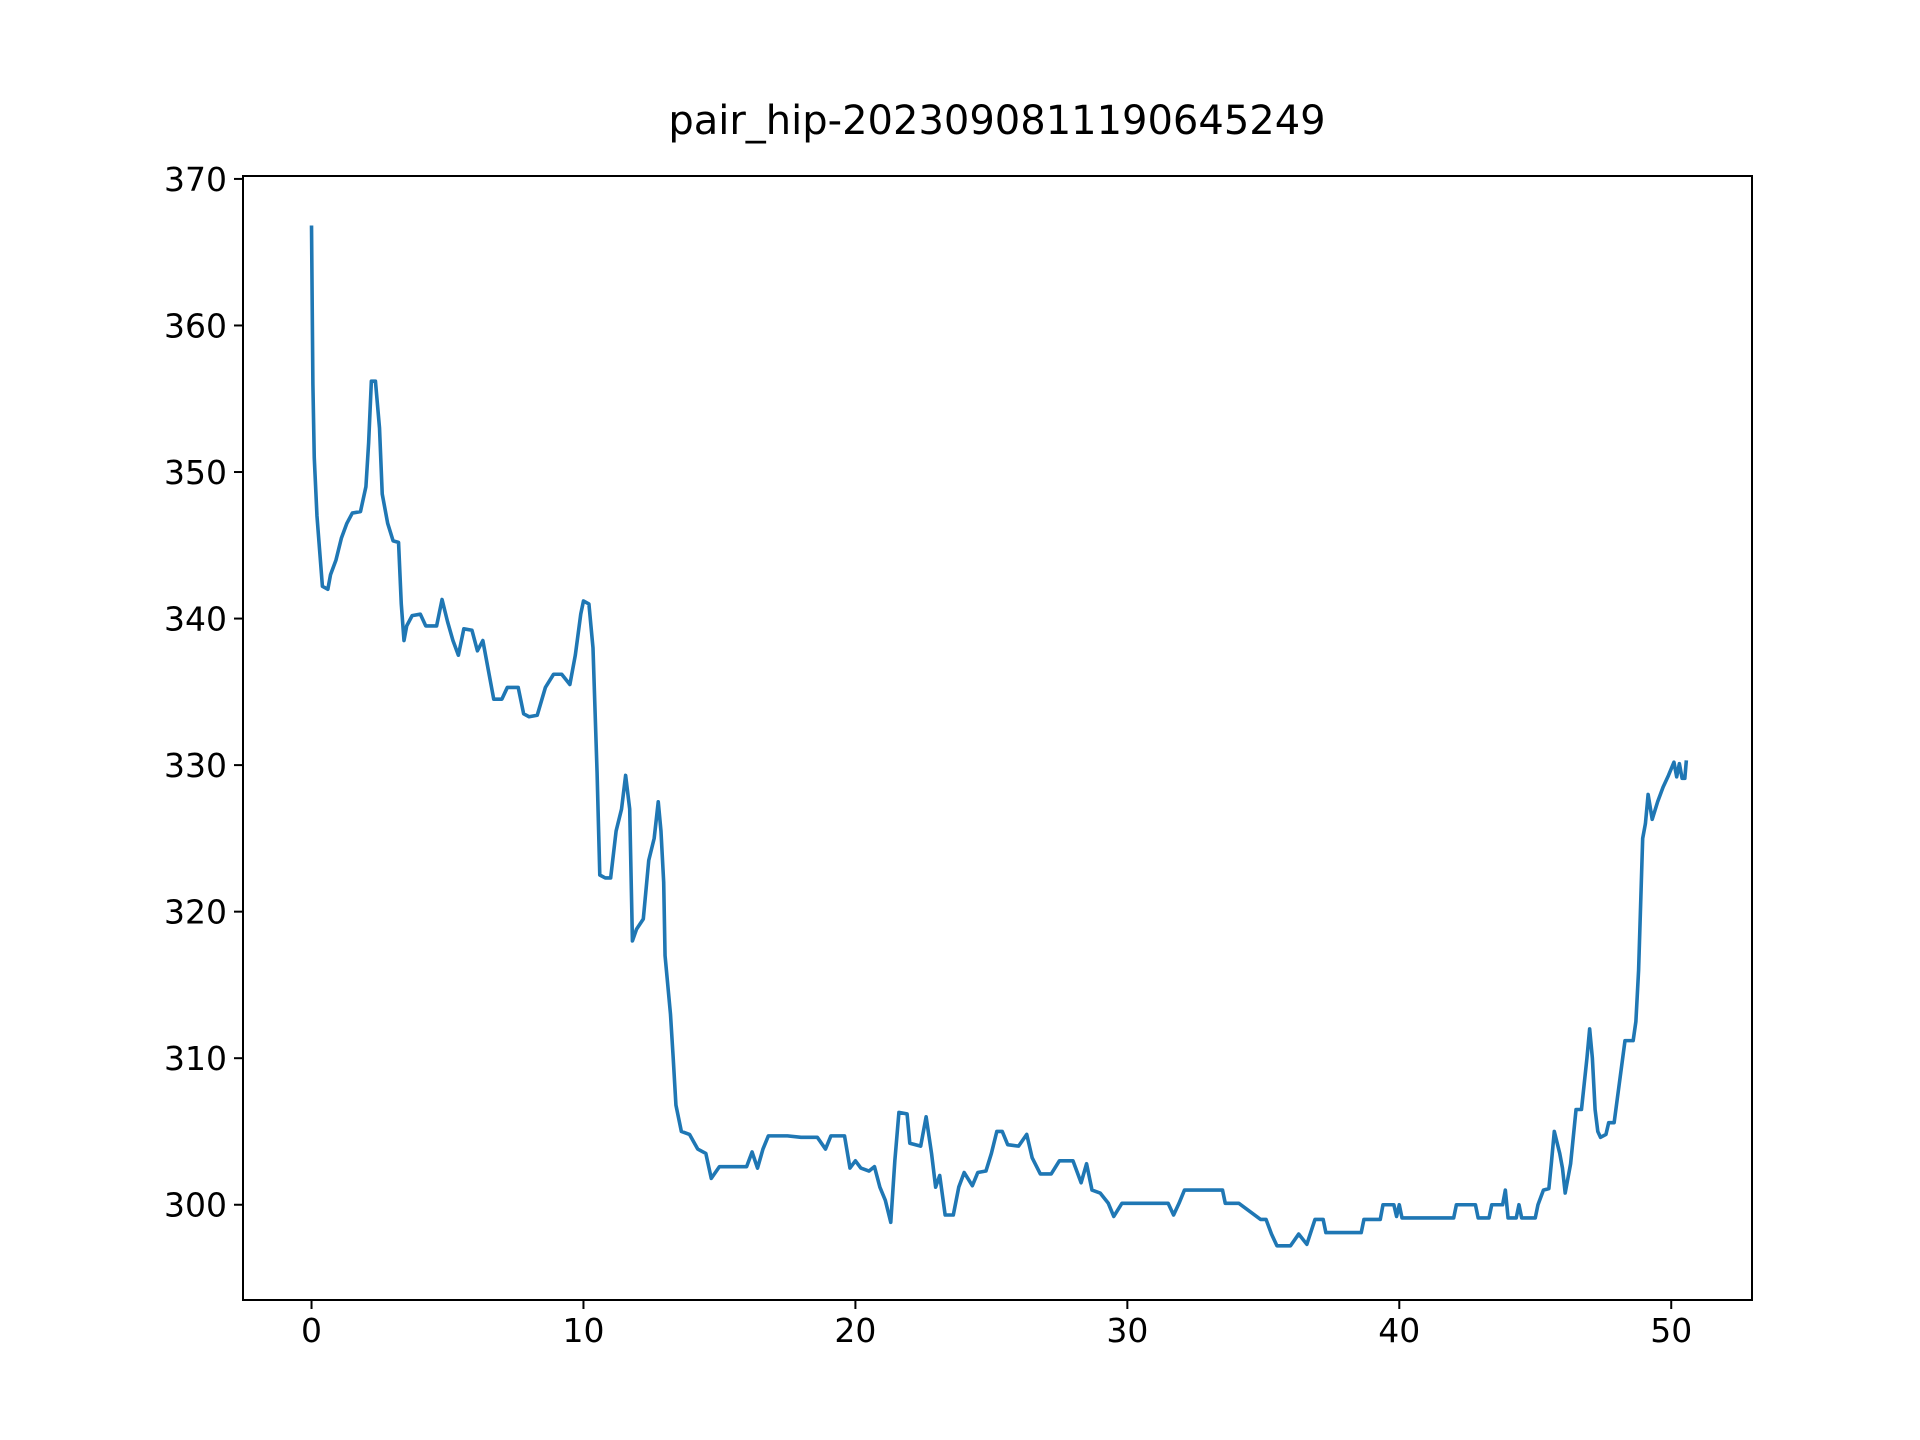 Image resolution: width=1920 pixels, height=1440 pixels. Describe the element at coordinates (195, 1205) in the screenshot. I see `y-tick-label: 300` at that location.